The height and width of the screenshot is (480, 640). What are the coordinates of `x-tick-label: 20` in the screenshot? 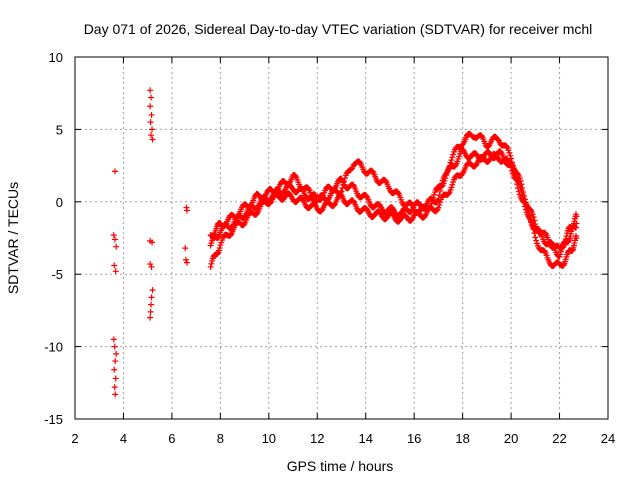 It's located at (511, 438).